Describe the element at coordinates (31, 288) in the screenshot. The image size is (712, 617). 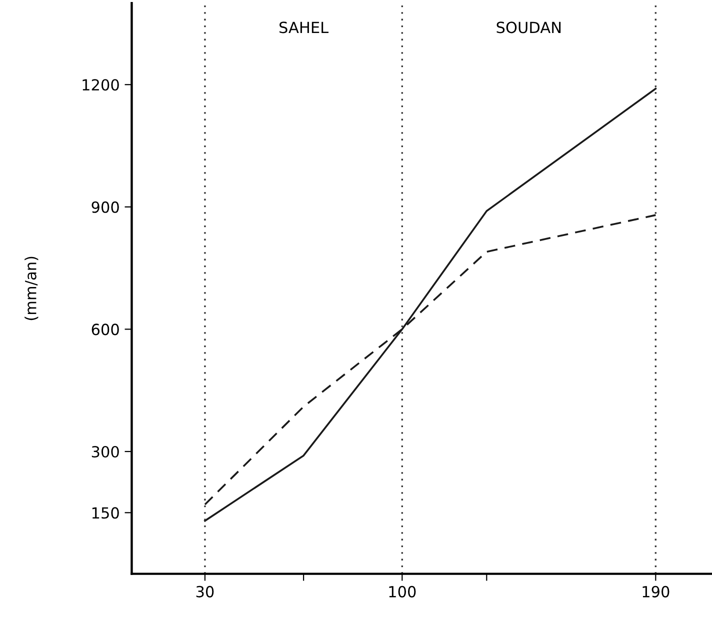
I see `y-axis-title: (mm/an)` at that location.